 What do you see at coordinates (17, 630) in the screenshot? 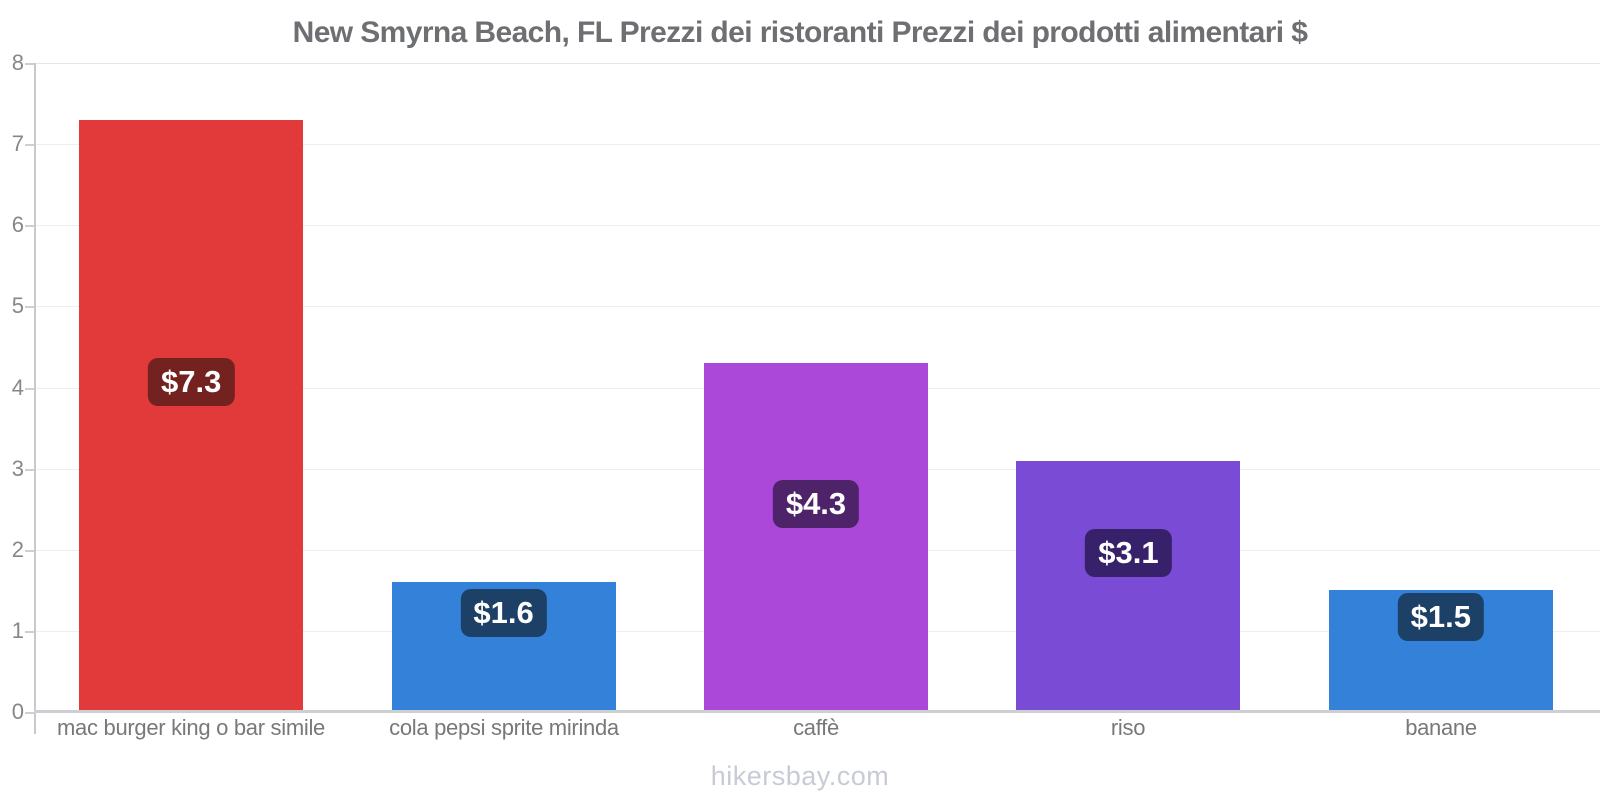
I see `y-axis-label-1: 1` at bounding box center [17, 630].